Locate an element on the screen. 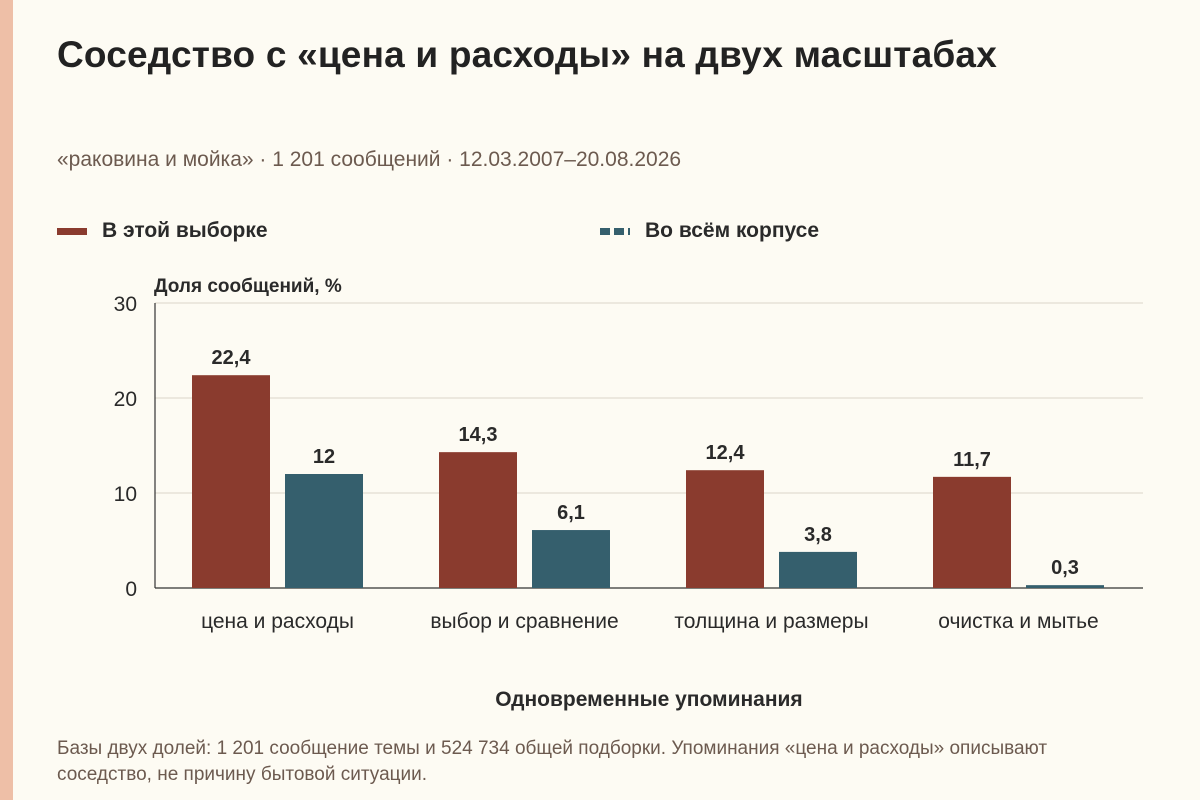 Image resolution: width=1200 pixels, height=800 pixels. y-tick-label: 0 is located at coordinates (131, 589).